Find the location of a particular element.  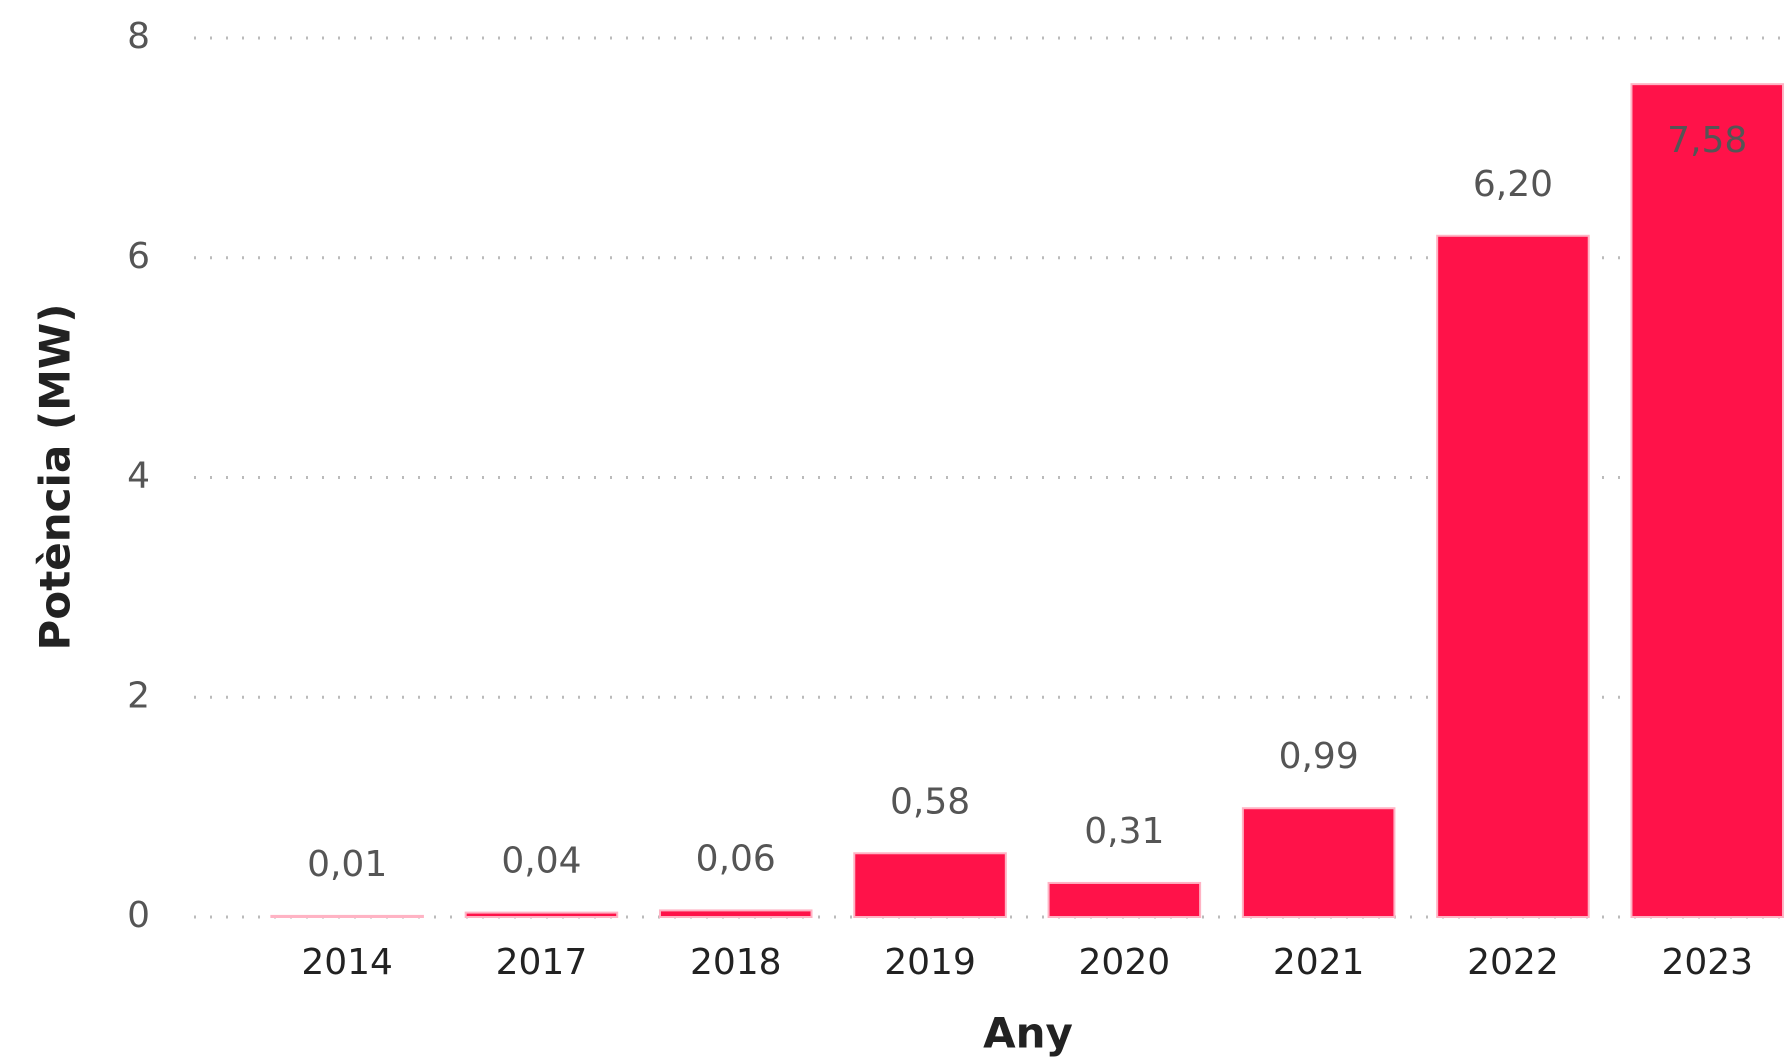

value-label: 0,06 is located at coordinates (736, 858).